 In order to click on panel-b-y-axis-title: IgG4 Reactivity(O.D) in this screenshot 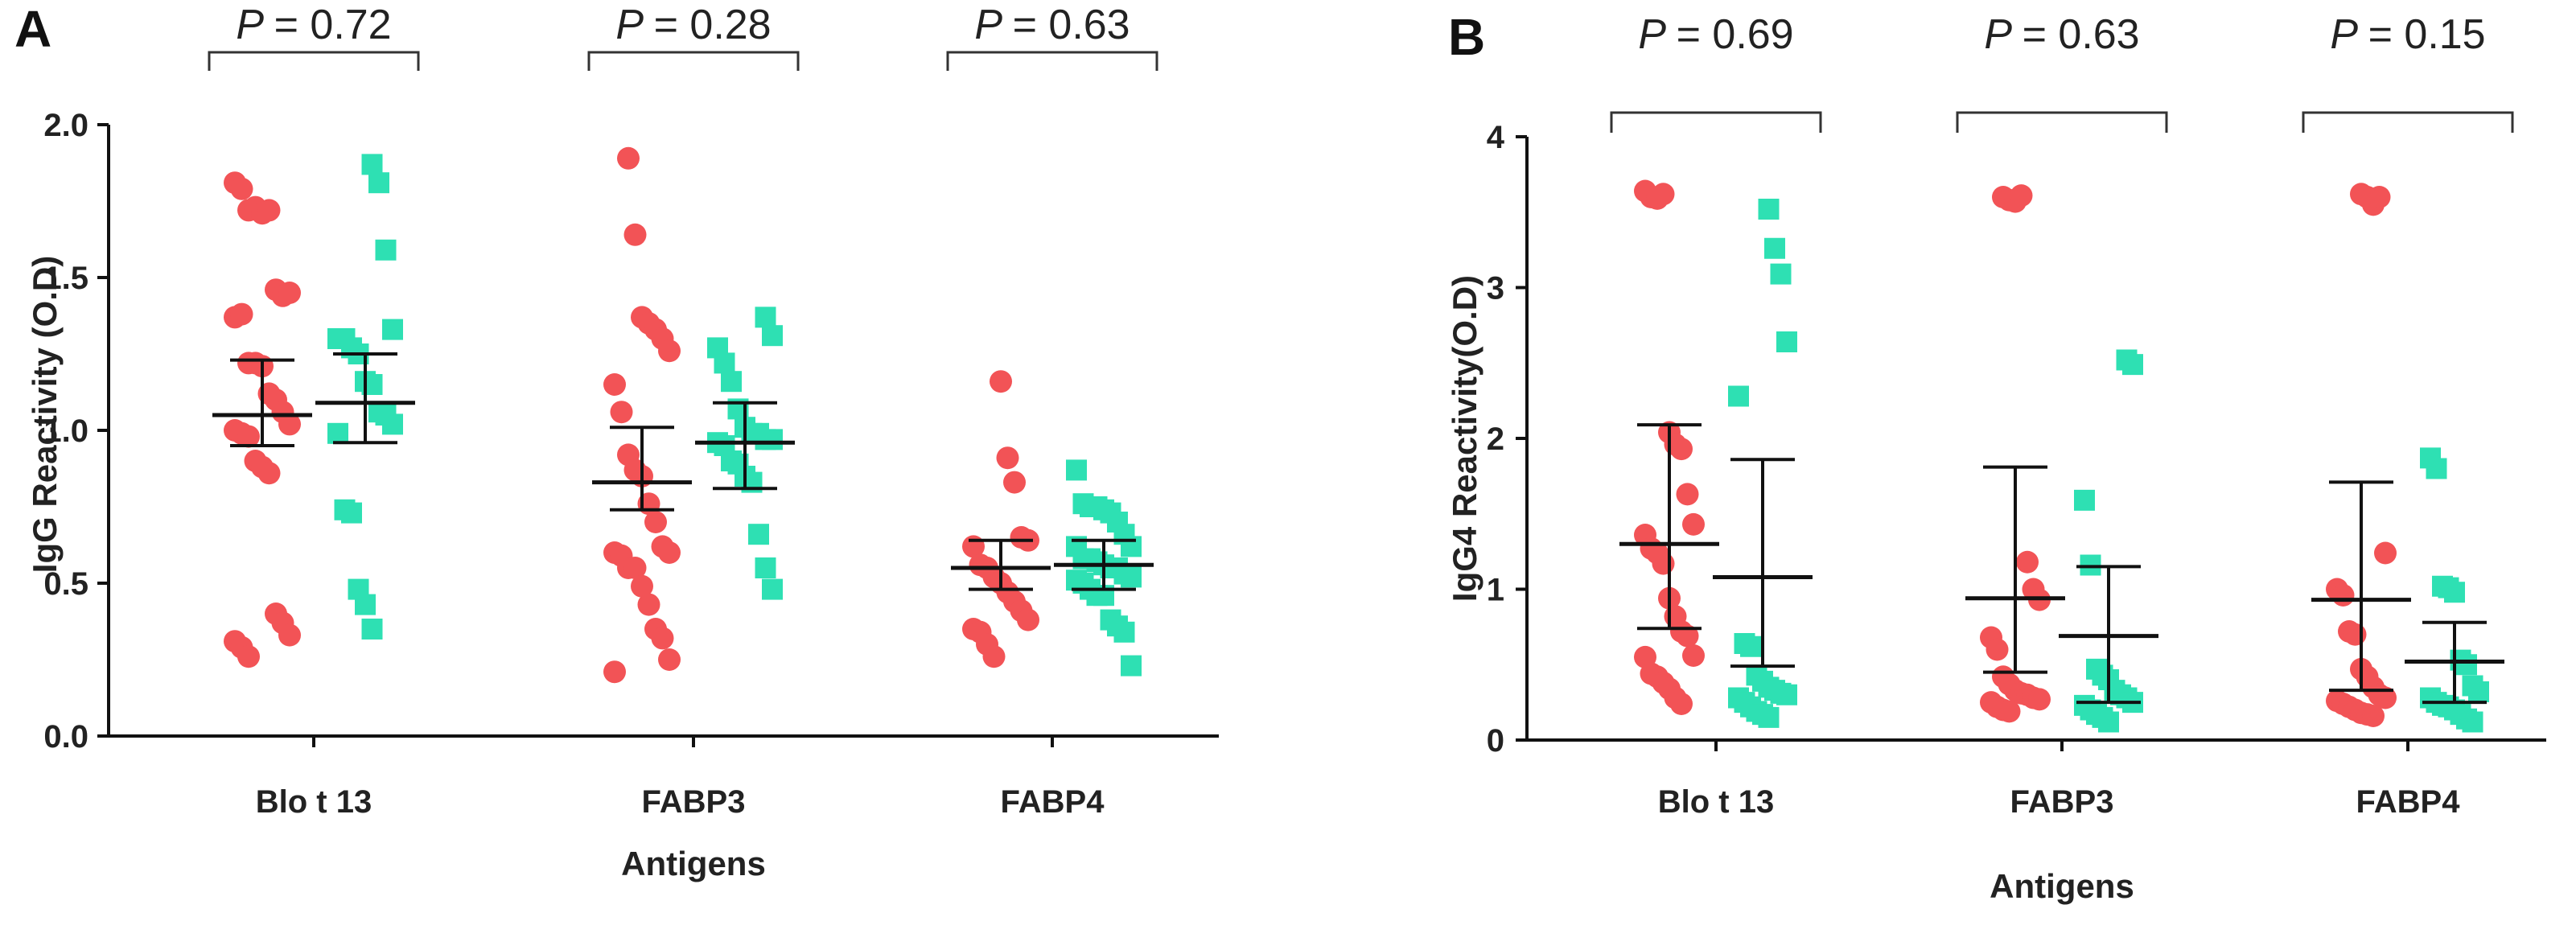, I will do `click(1464, 438)`.